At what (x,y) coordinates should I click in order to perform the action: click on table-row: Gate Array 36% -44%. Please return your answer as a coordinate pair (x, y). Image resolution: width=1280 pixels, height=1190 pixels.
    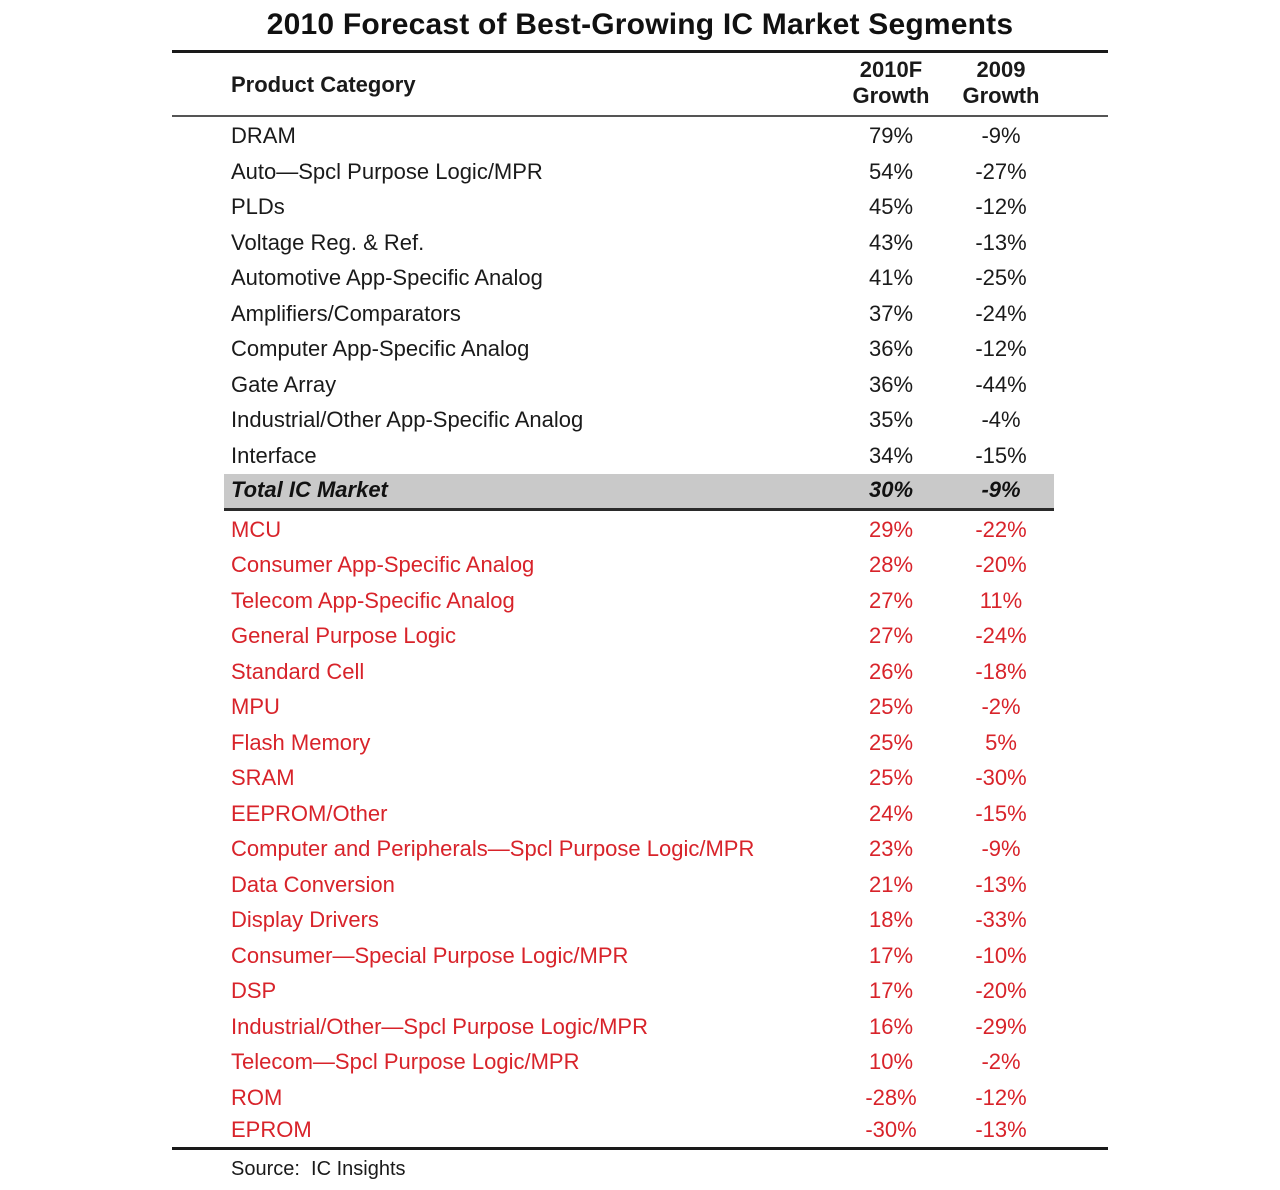
    Looking at the image, I should click on (640, 385).